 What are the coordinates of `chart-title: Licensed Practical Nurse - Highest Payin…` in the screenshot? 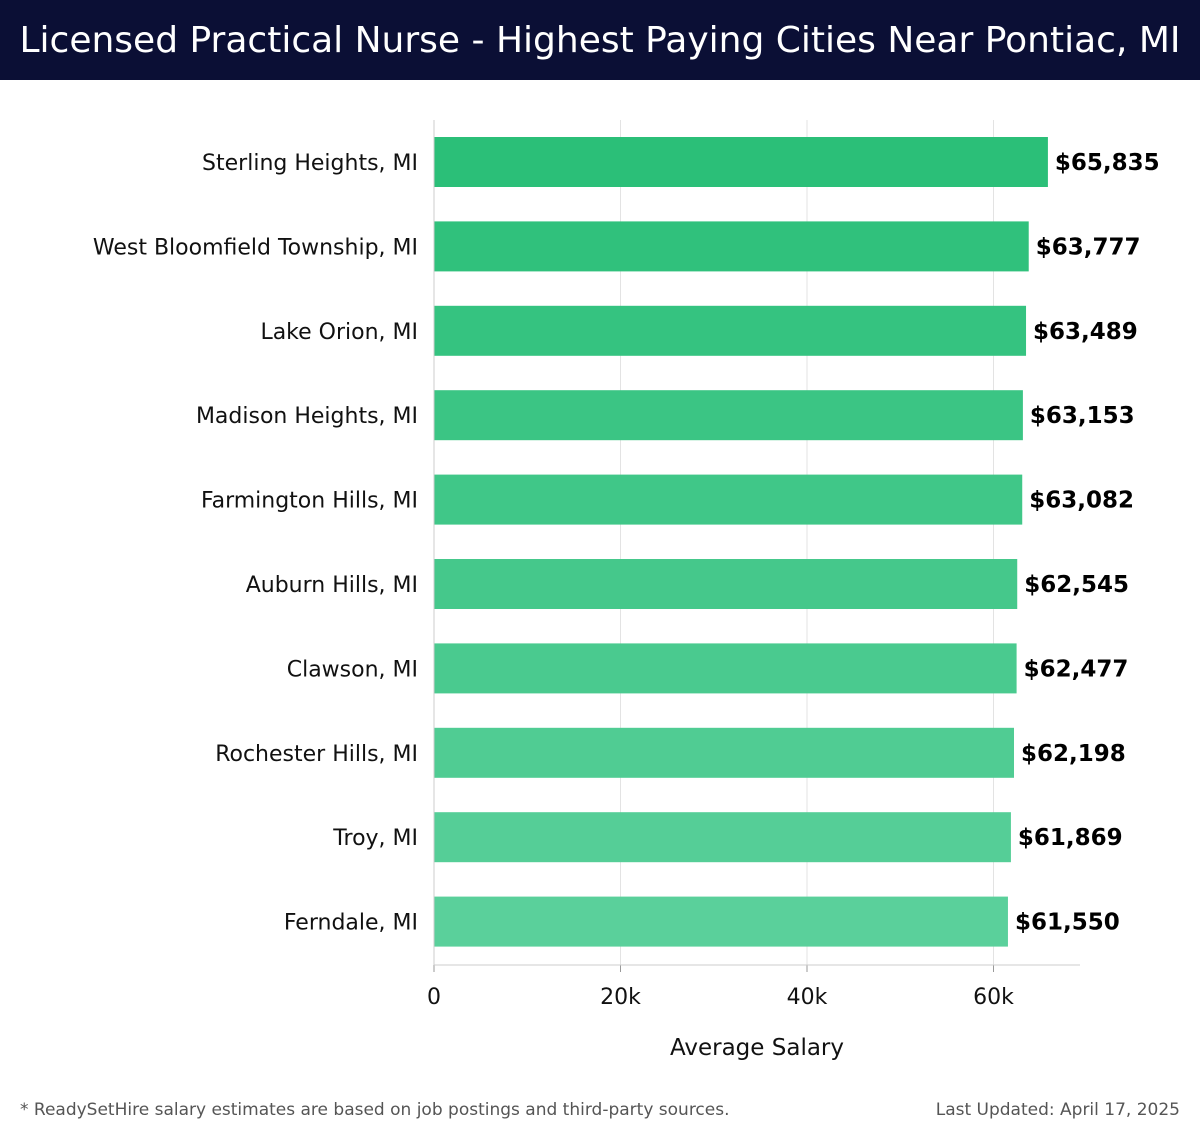 It's located at (600, 40).